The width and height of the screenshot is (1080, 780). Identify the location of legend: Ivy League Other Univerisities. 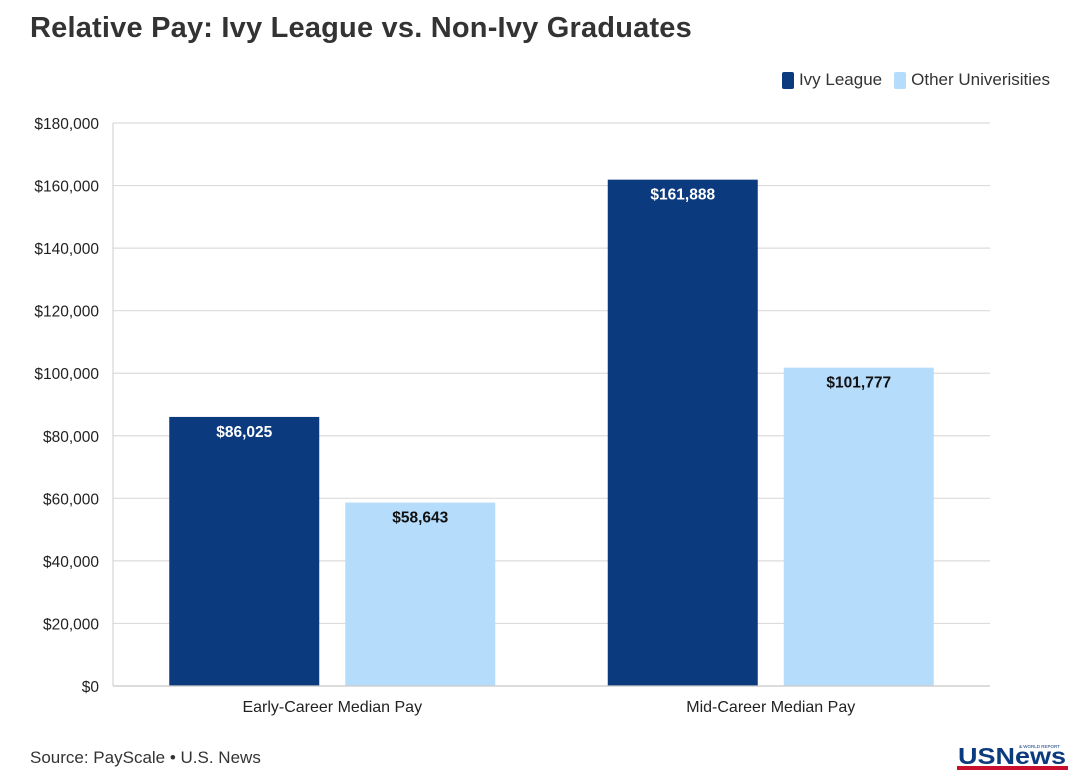
(910, 80).